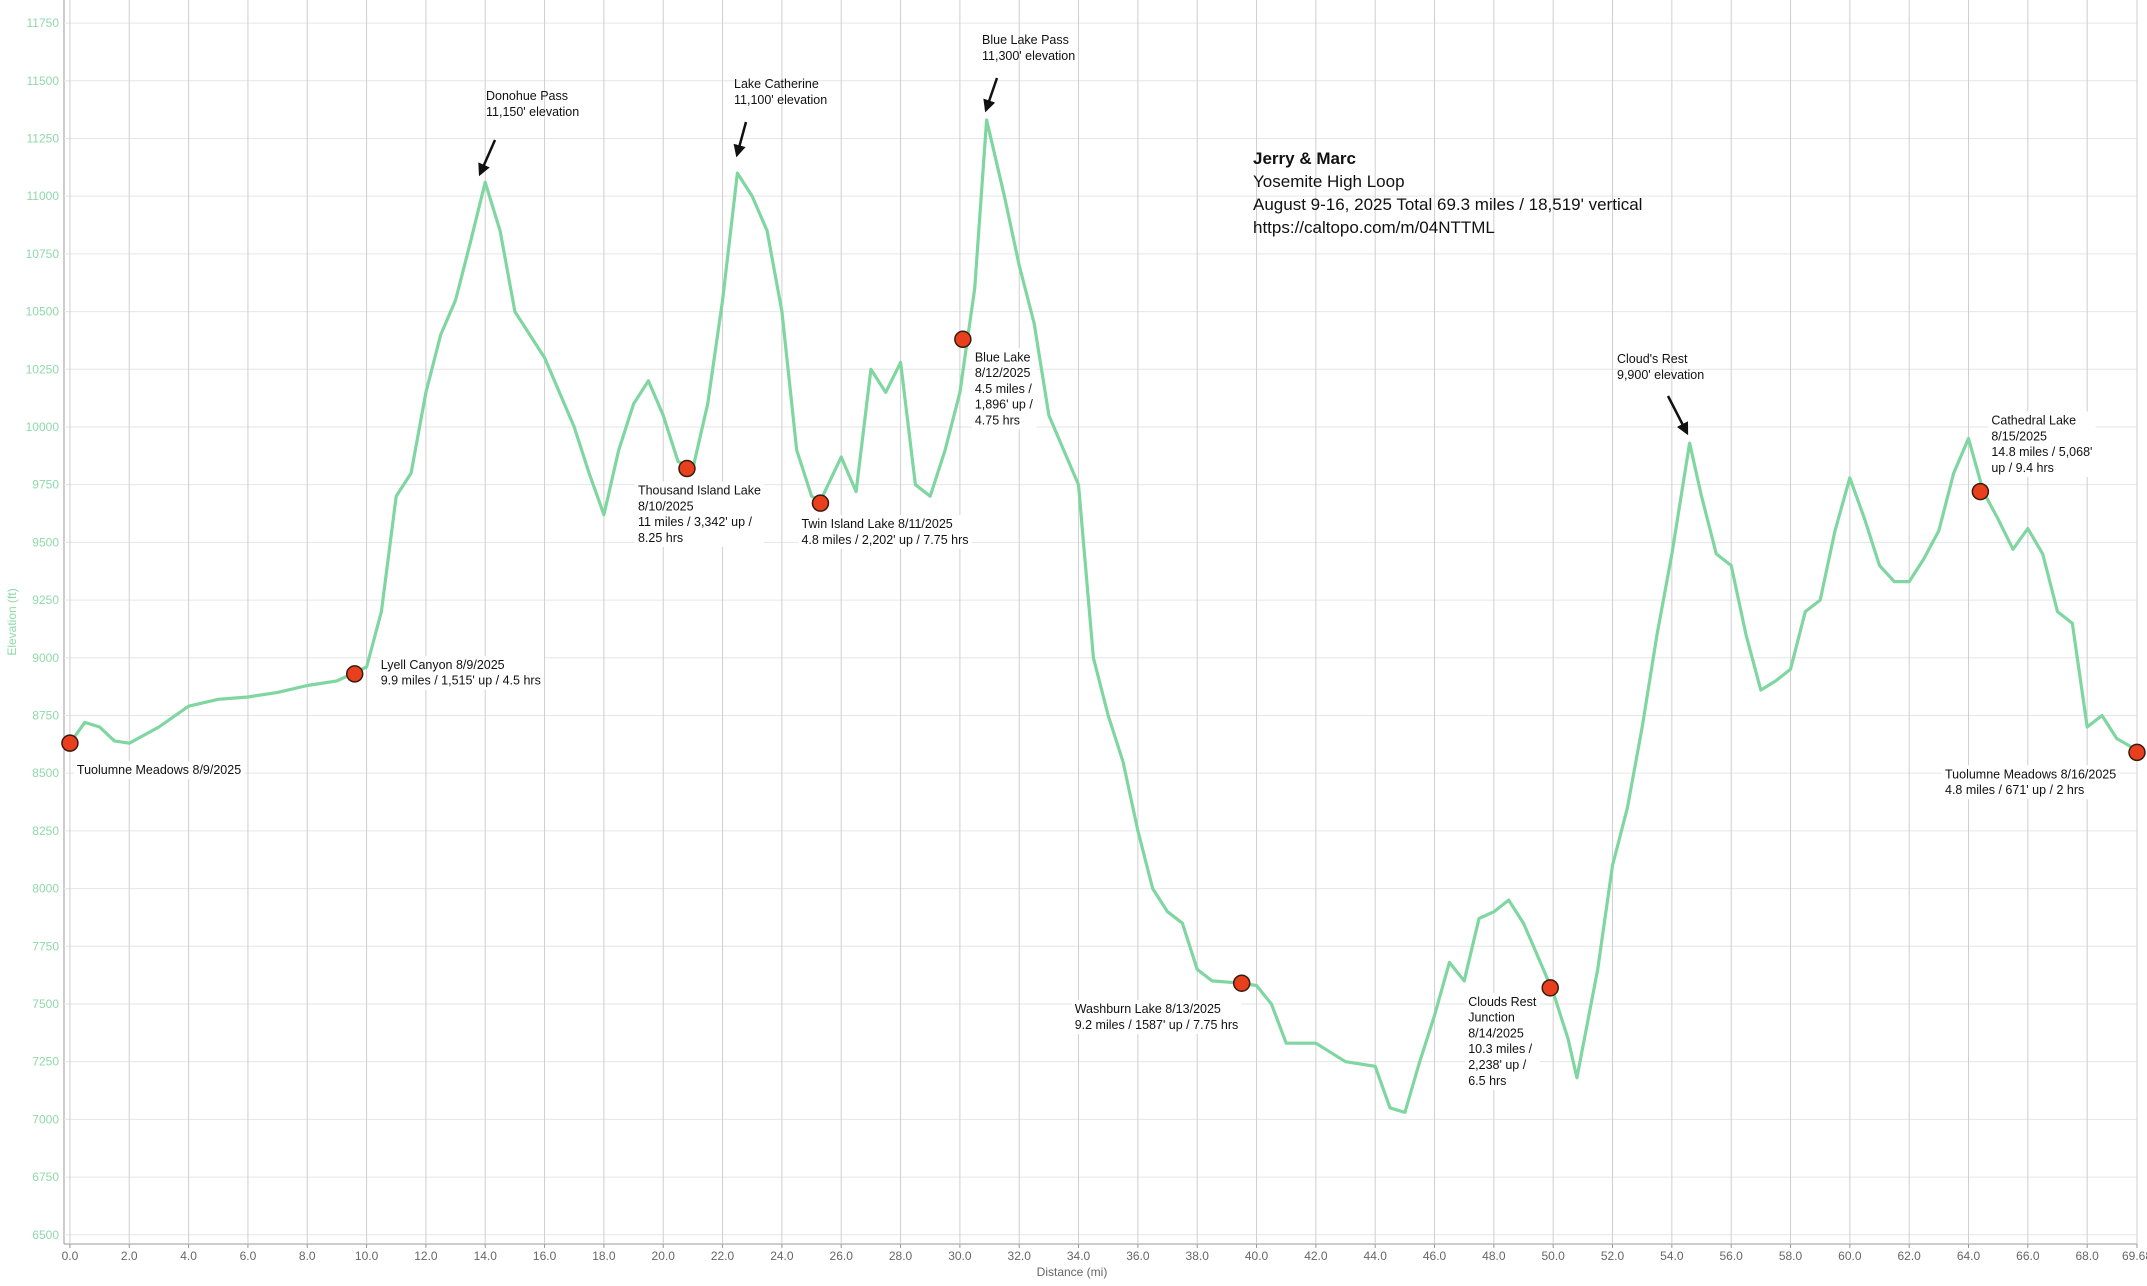  Describe the element at coordinates (367, 1256) in the screenshot. I see `x-tick-label: 10.0` at that location.